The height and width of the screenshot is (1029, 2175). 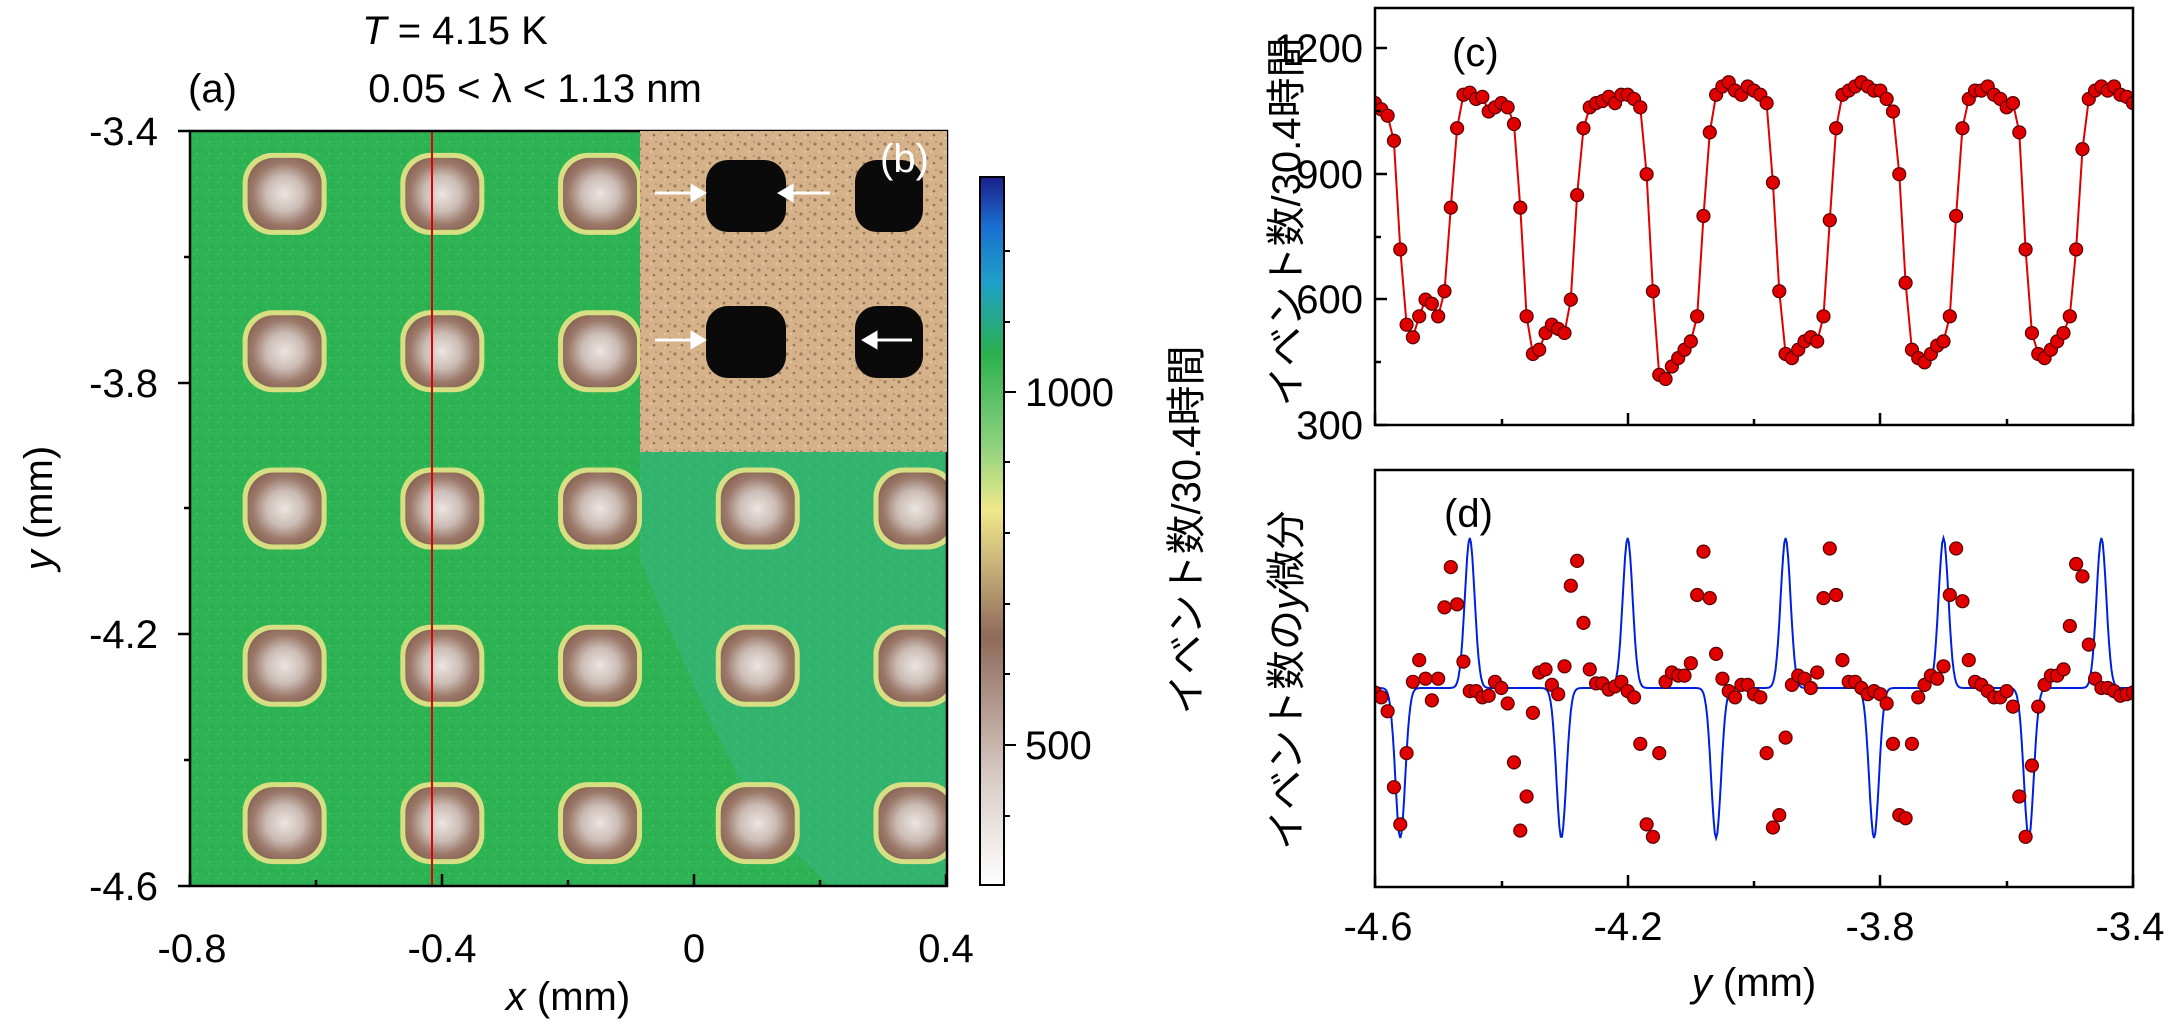 I want to click on panel-a-letter: (a), so click(x=212, y=89).